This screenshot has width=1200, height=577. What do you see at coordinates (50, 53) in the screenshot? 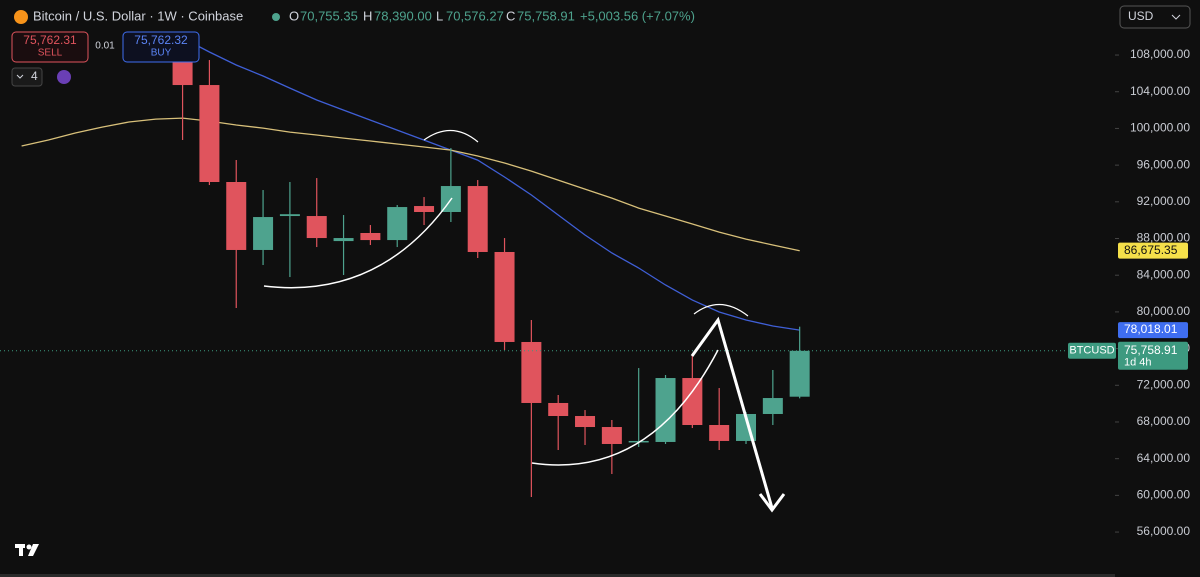
I see `sell-label: SELL` at bounding box center [50, 53].